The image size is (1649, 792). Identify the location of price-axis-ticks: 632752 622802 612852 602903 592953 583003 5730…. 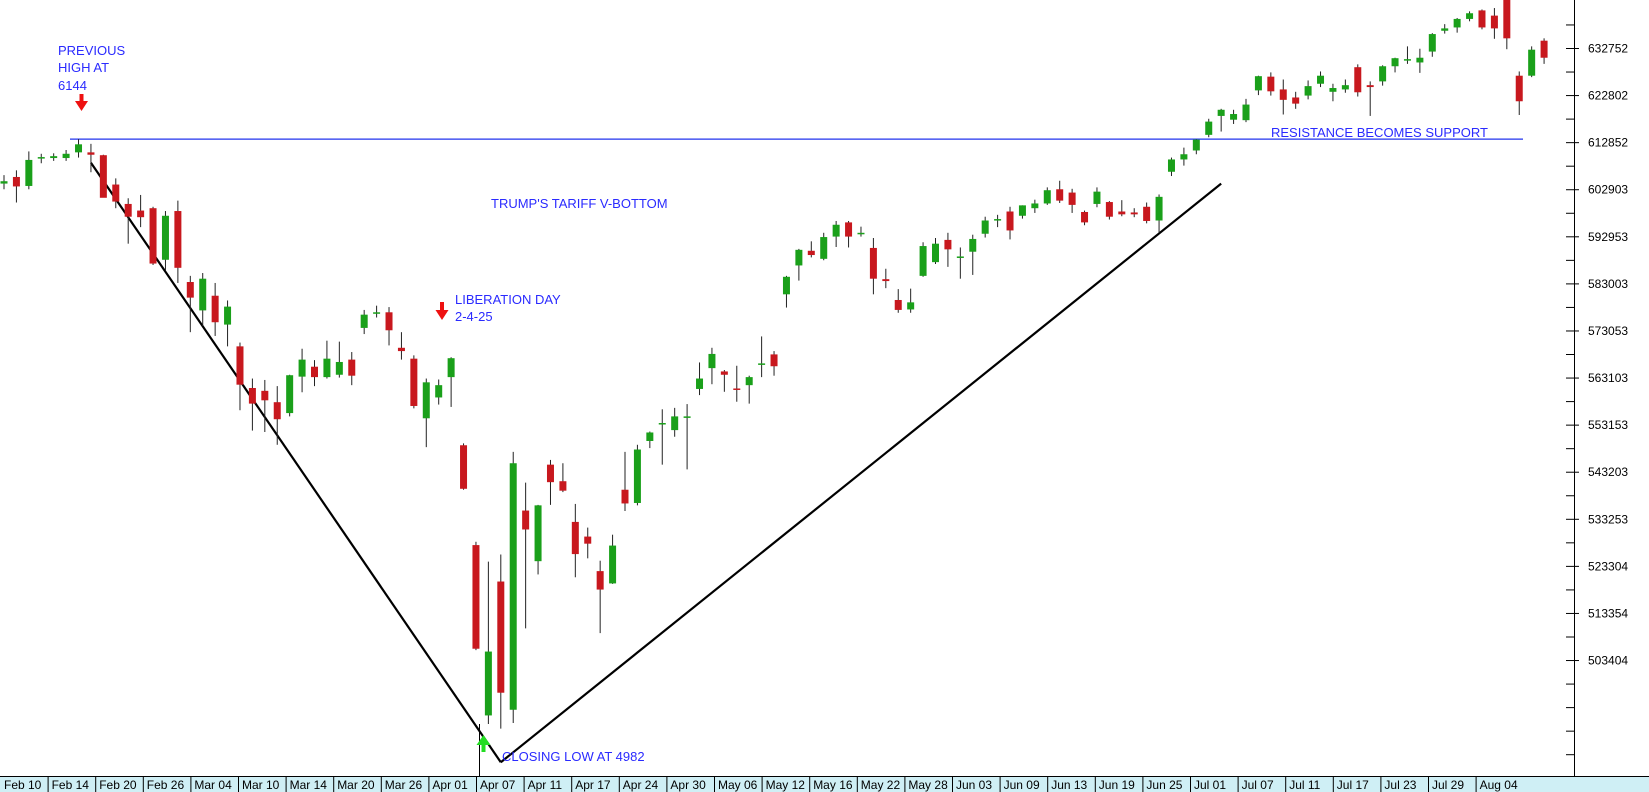
(1597, 390).